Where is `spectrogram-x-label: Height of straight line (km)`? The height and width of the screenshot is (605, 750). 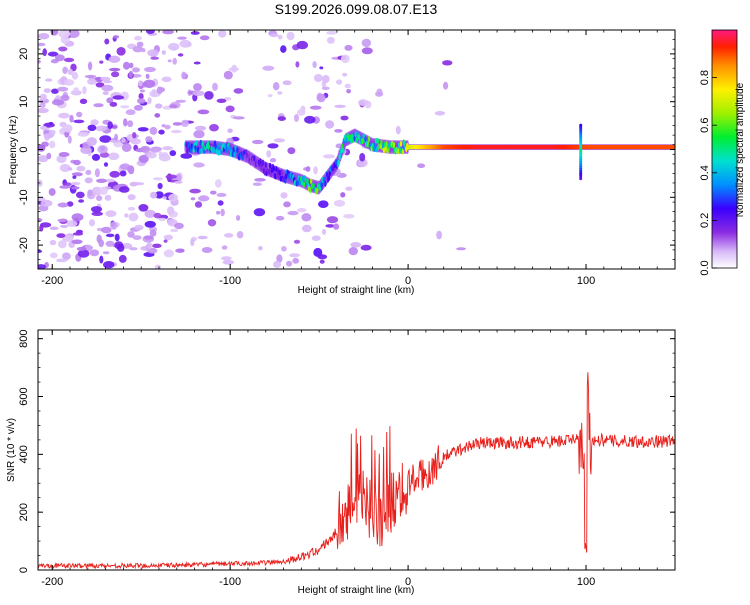 spectrogram-x-label: Height of straight line (km) is located at coordinates (356, 290).